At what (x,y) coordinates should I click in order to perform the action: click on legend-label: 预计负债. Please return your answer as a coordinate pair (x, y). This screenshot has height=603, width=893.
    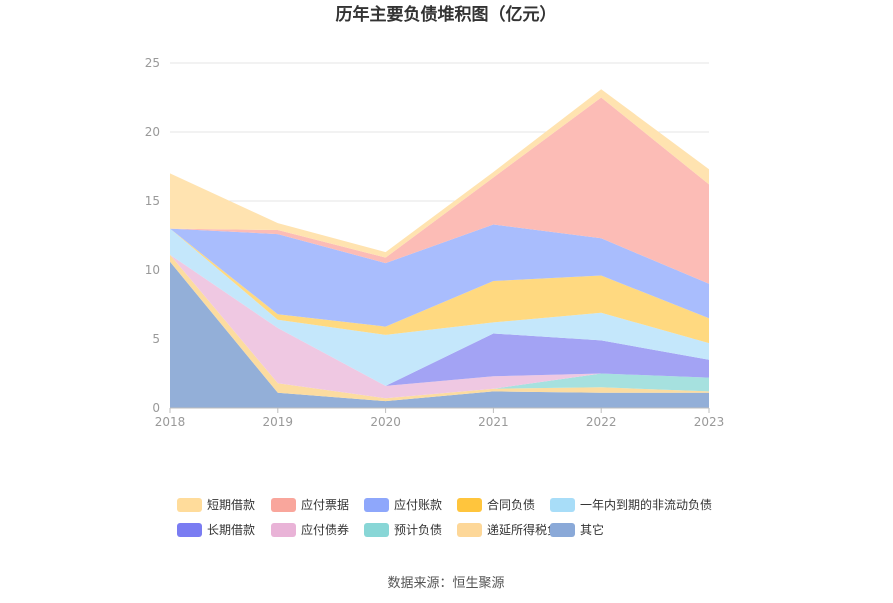
    Looking at the image, I should click on (418, 530).